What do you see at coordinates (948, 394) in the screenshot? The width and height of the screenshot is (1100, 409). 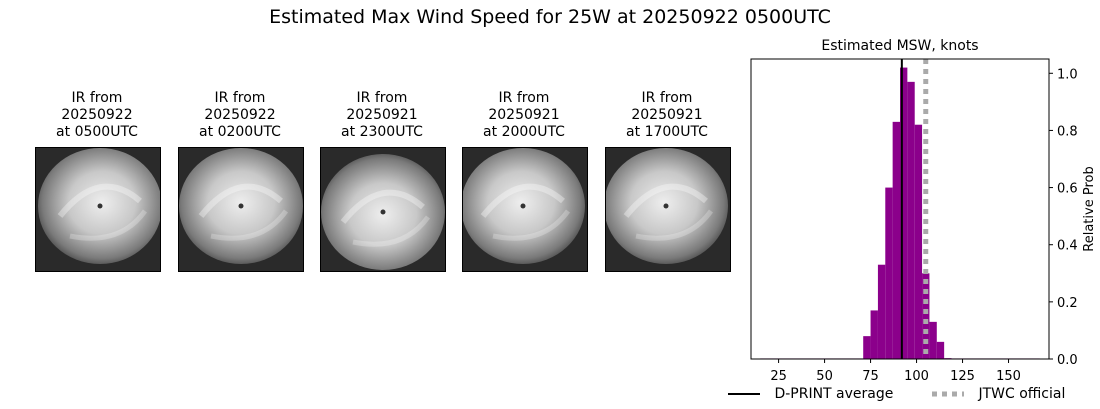 I see `legend-jtwc-swatch` at bounding box center [948, 394].